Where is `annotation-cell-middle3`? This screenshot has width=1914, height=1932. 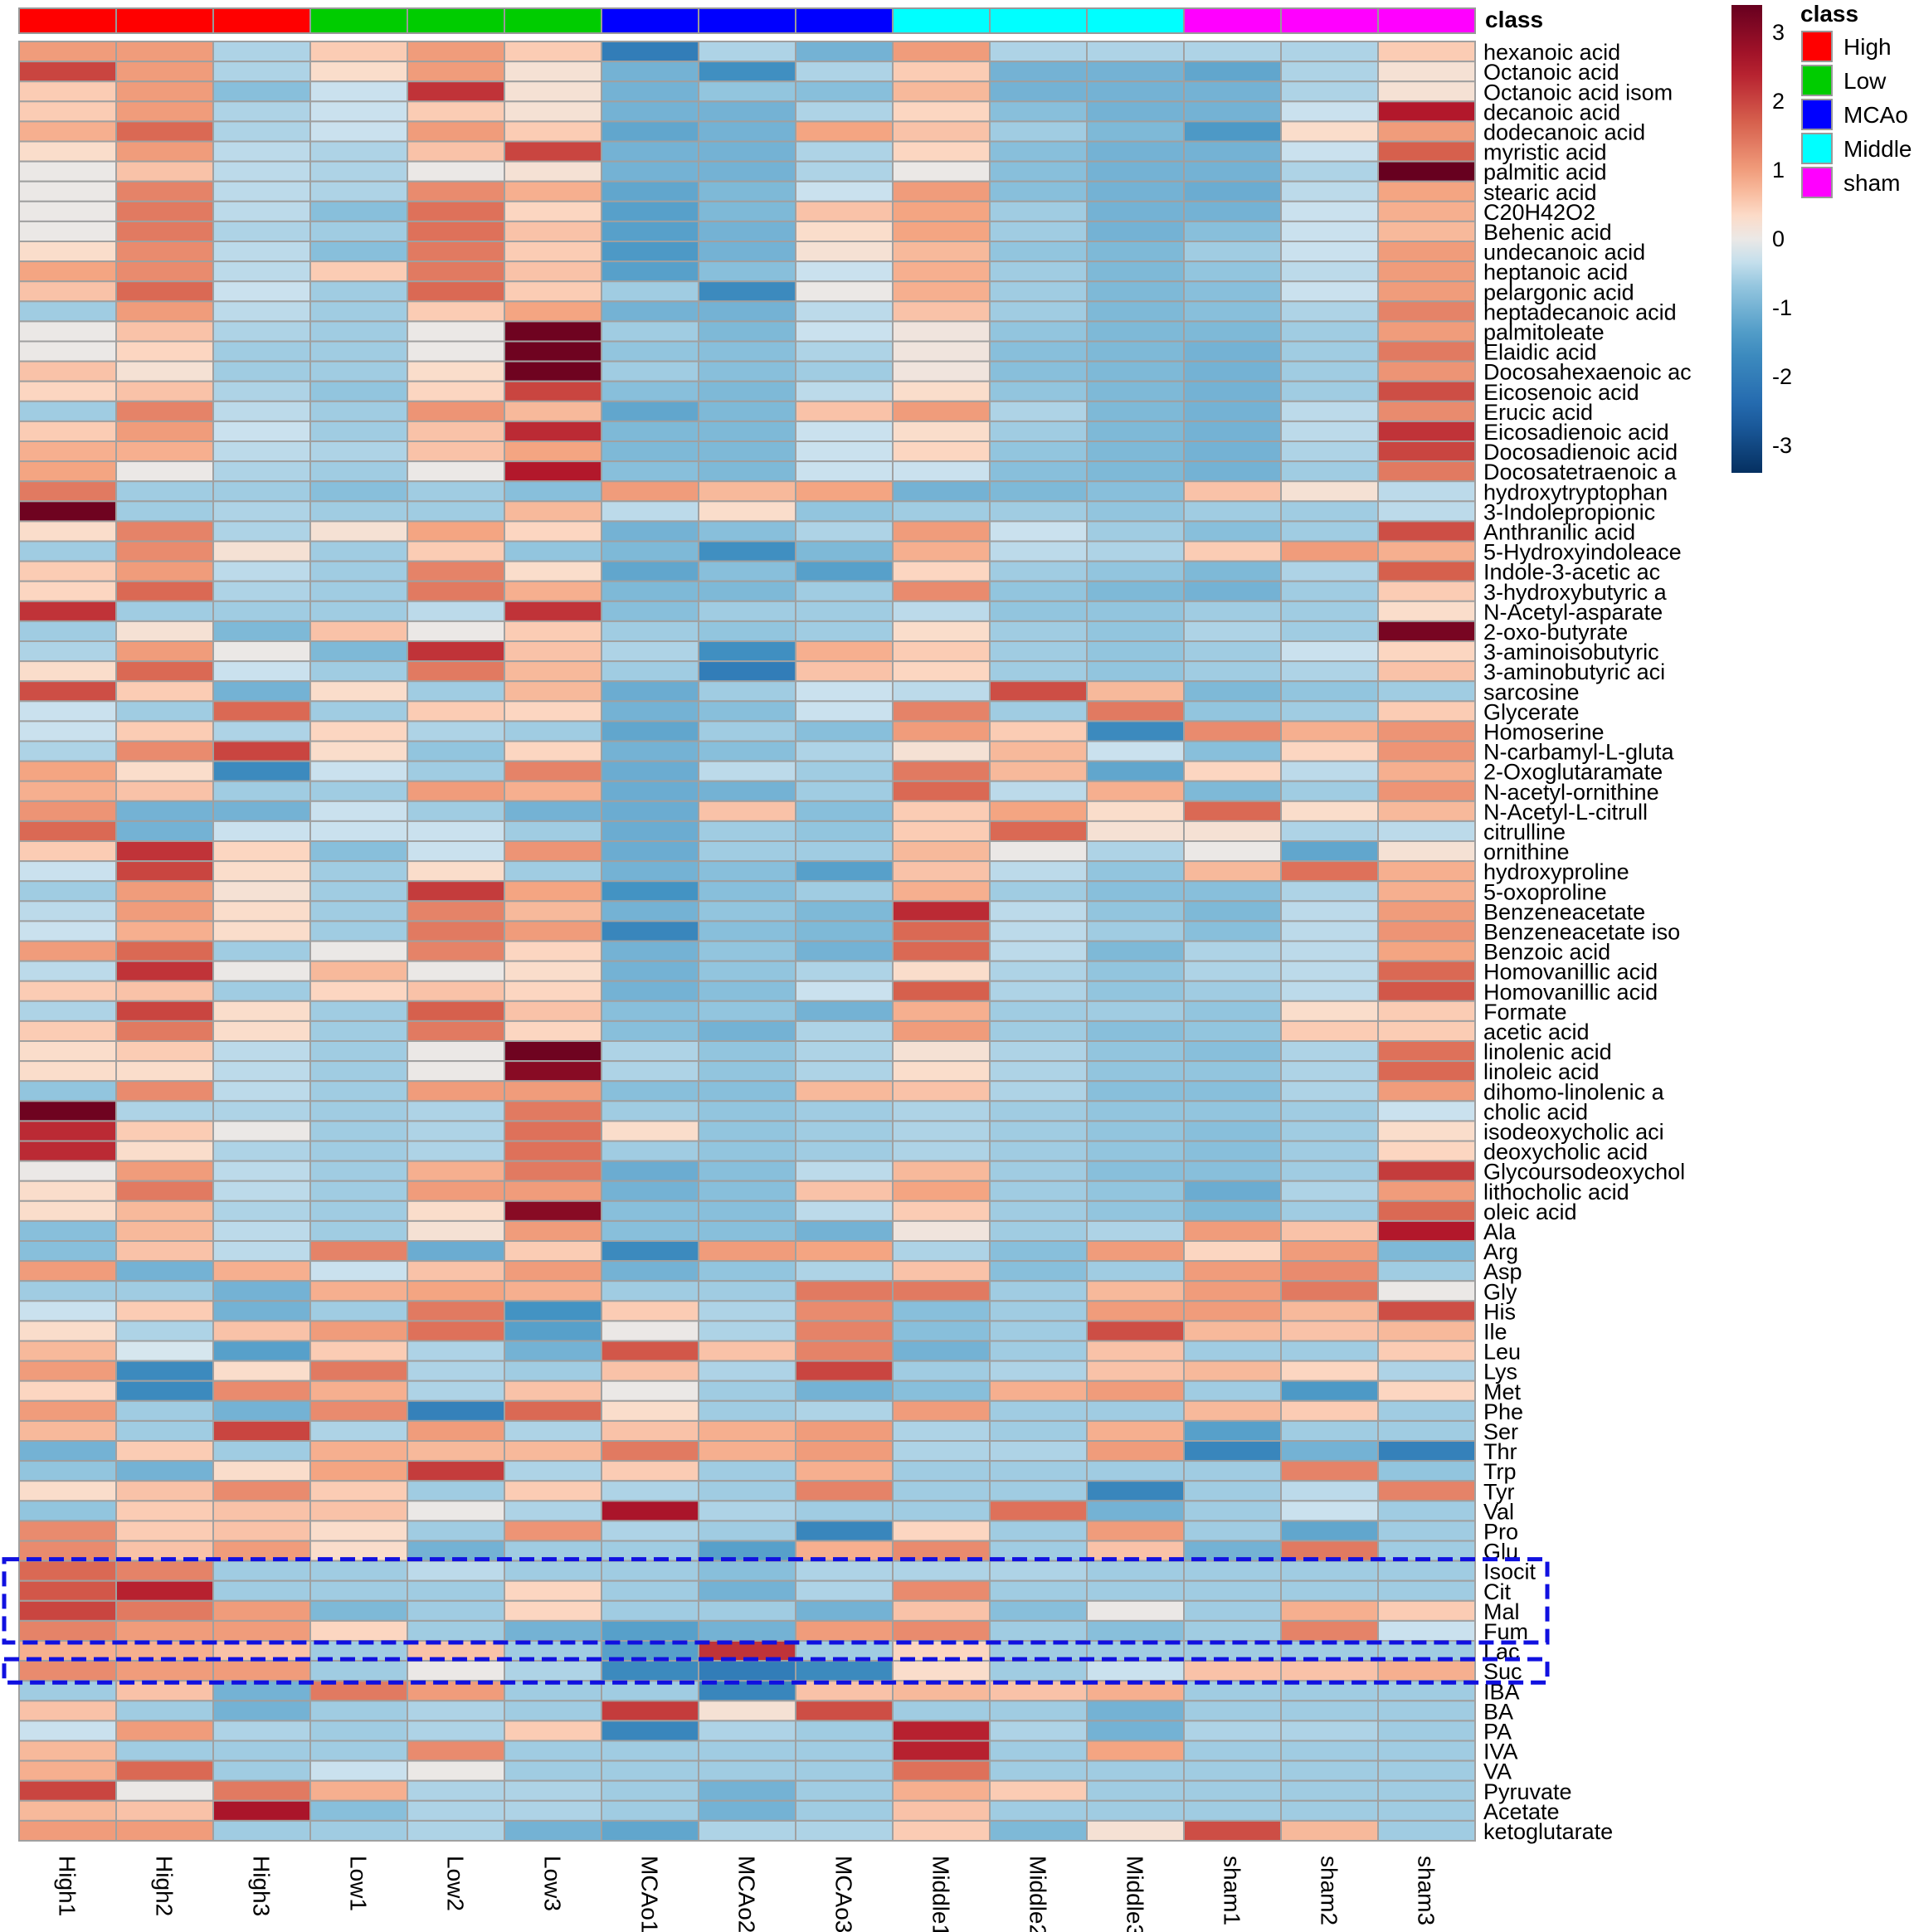
annotation-cell-middle3 is located at coordinates (1135, 20).